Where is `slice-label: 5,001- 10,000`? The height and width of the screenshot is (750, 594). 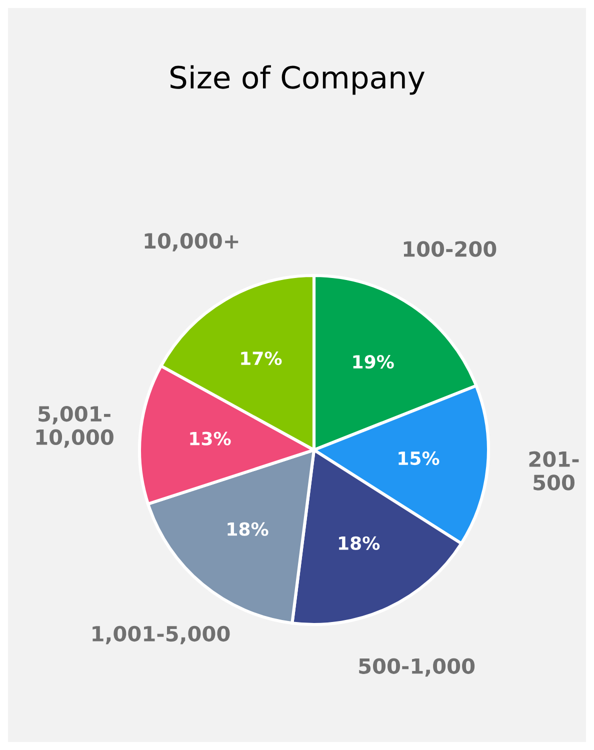
slice-label: 5,001- 10,000 is located at coordinates (75, 427).